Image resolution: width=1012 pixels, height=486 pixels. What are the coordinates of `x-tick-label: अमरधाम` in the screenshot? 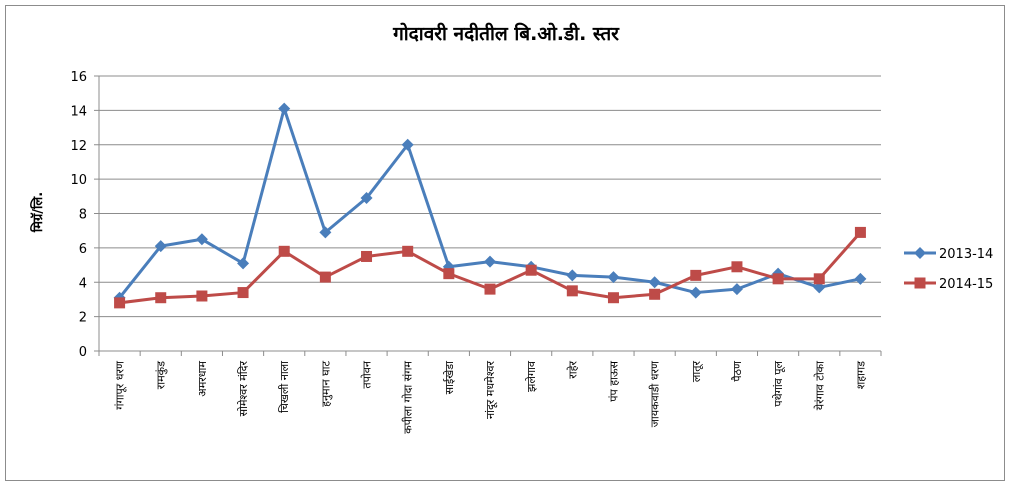 It's located at (202, 379).